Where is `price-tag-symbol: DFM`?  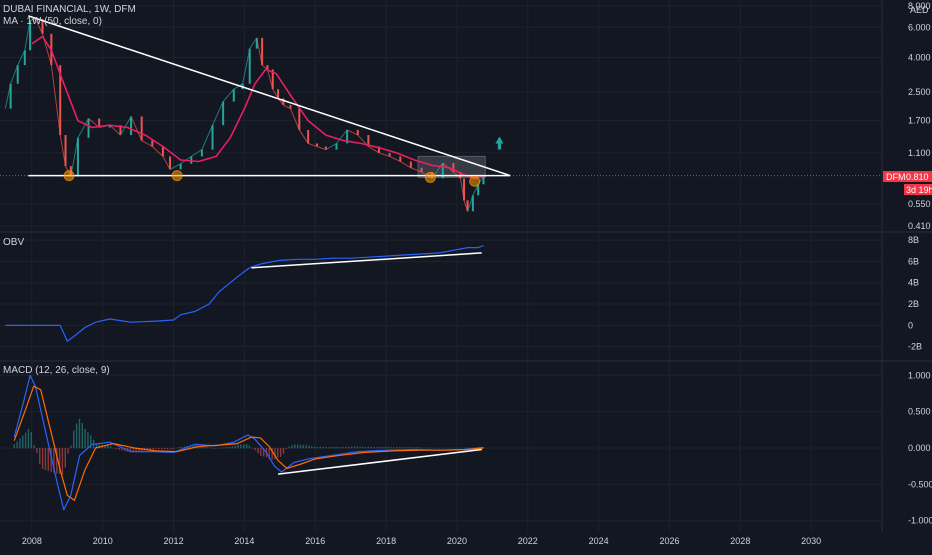 price-tag-symbol: DFM is located at coordinates (896, 177).